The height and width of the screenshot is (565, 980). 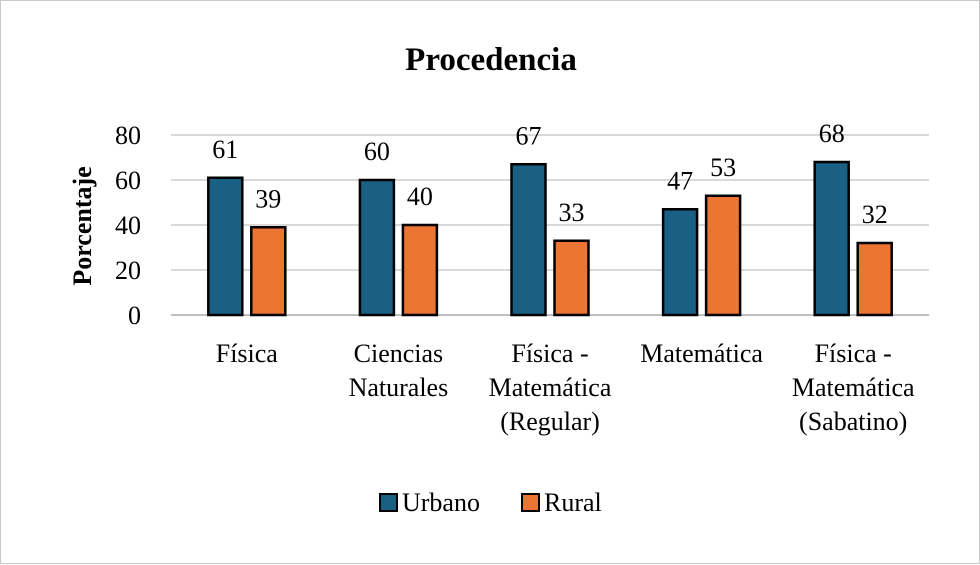 What do you see at coordinates (225, 149) in the screenshot?
I see `data-label-urbano-0: 61` at bounding box center [225, 149].